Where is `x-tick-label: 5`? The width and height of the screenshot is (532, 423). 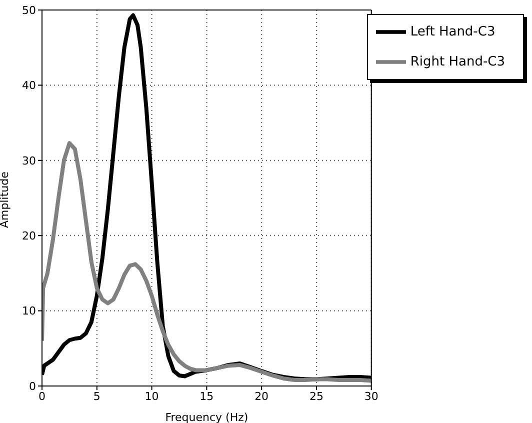 x-tick-label: 5 is located at coordinates (96, 396).